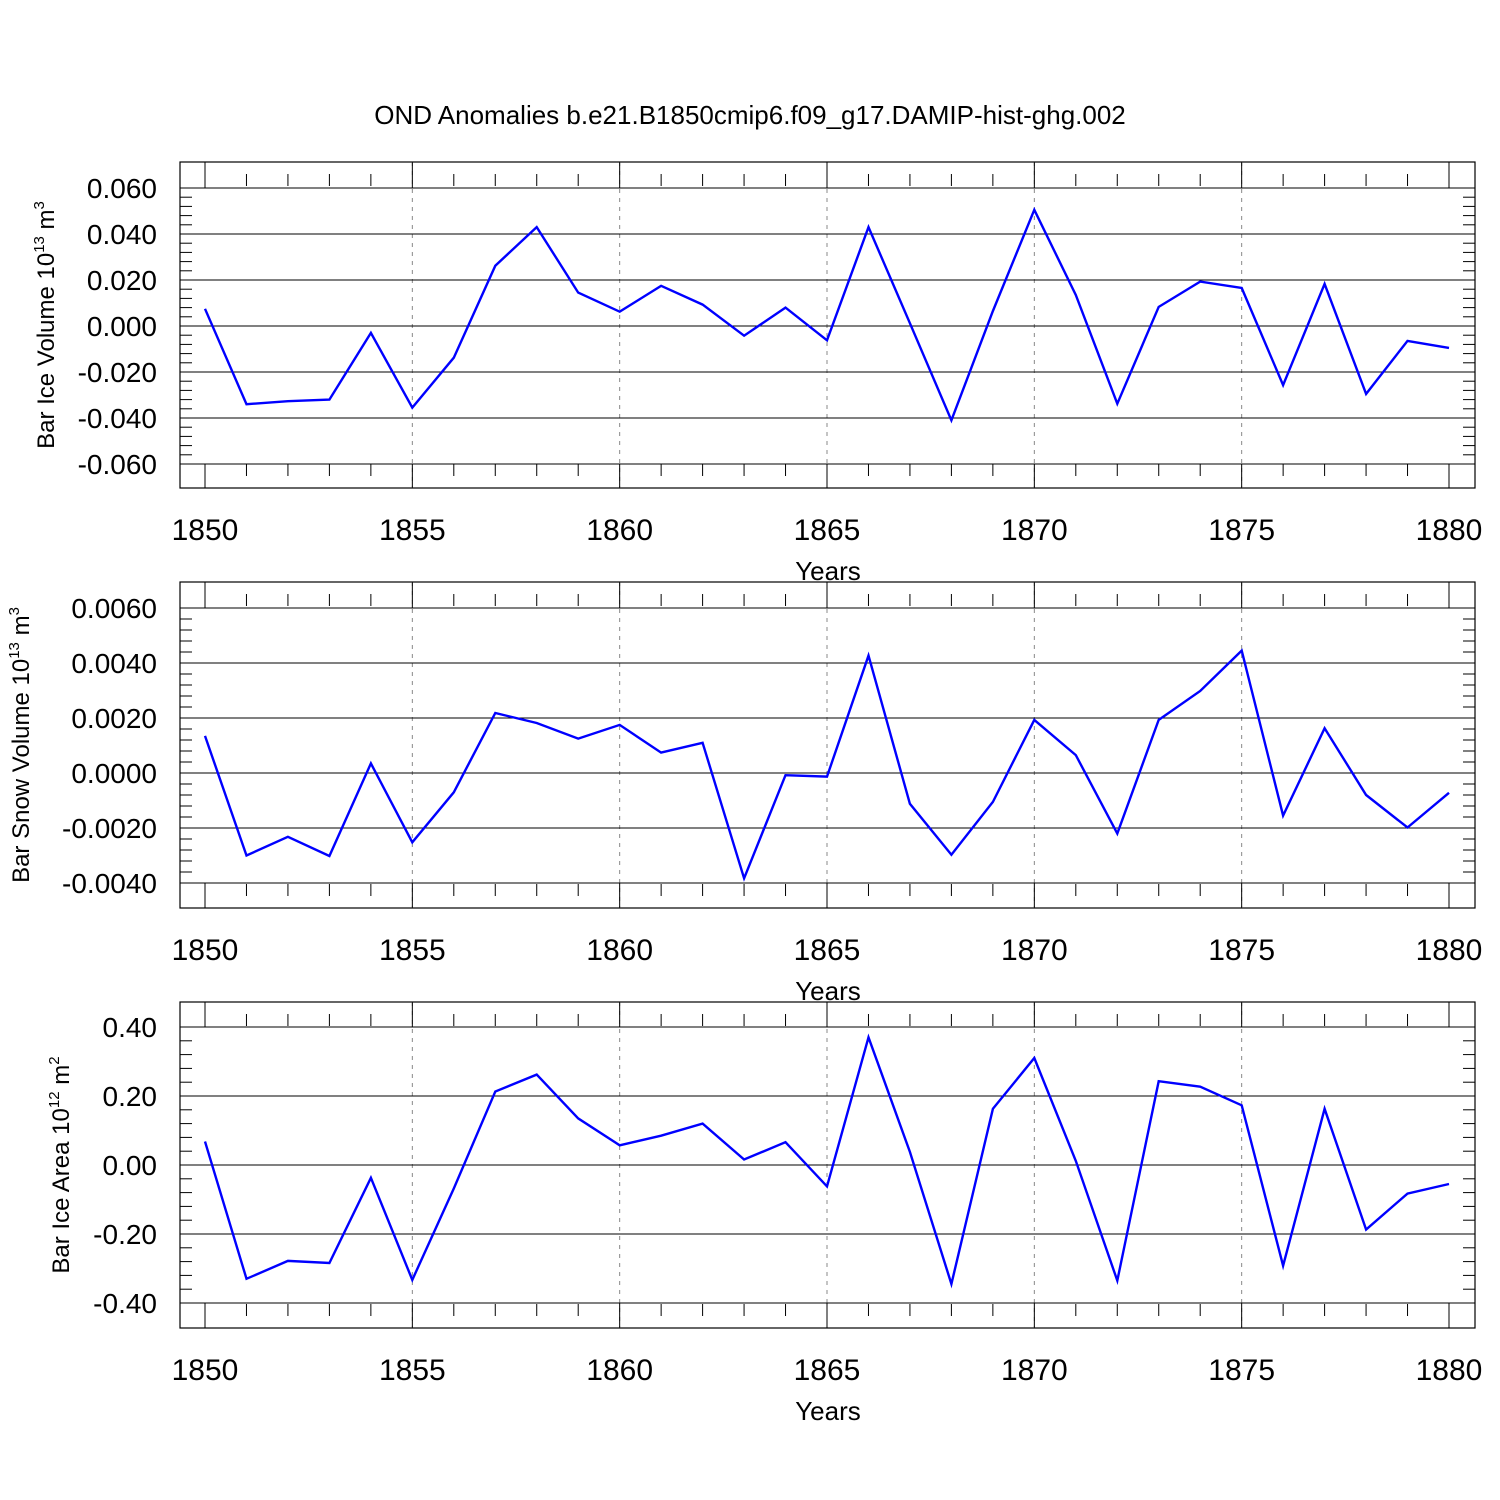  What do you see at coordinates (46, 363) in the screenshot?
I see `y-axis-label-name: Bar Ice Volume` at bounding box center [46, 363].